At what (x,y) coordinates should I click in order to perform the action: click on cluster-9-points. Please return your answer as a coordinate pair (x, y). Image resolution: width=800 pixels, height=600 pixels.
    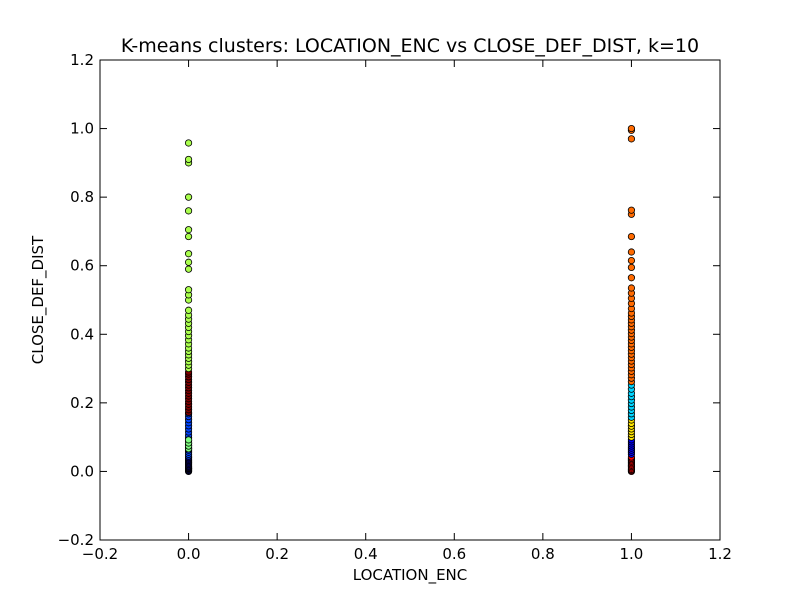
    Looking at the image, I should click on (631, 255).